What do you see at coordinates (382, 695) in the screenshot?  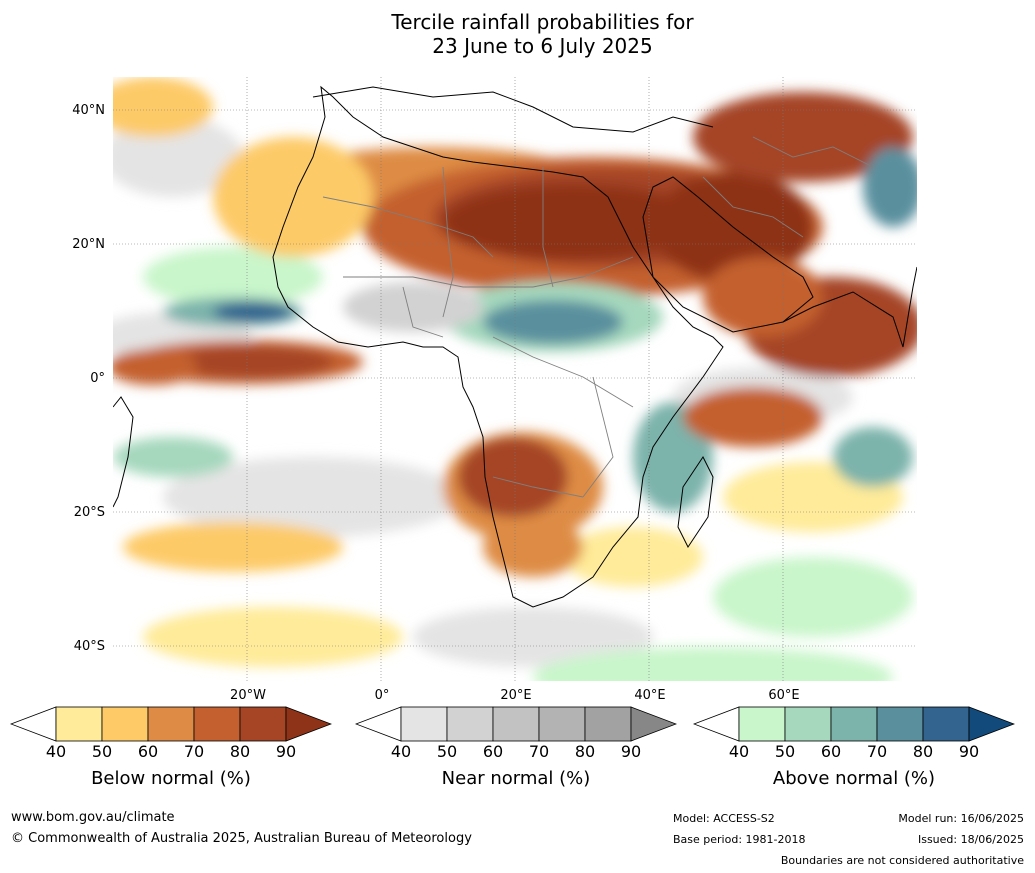 I see `lon-label-0: 0°` at bounding box center [382, 695].